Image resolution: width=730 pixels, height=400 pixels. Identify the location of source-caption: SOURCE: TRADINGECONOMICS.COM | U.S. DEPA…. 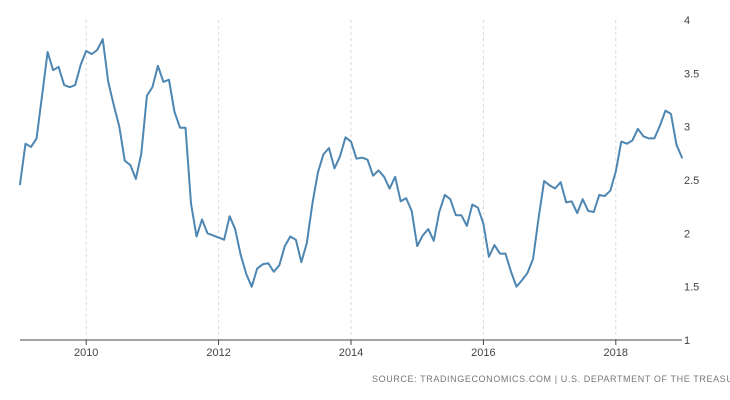
(551, 379).